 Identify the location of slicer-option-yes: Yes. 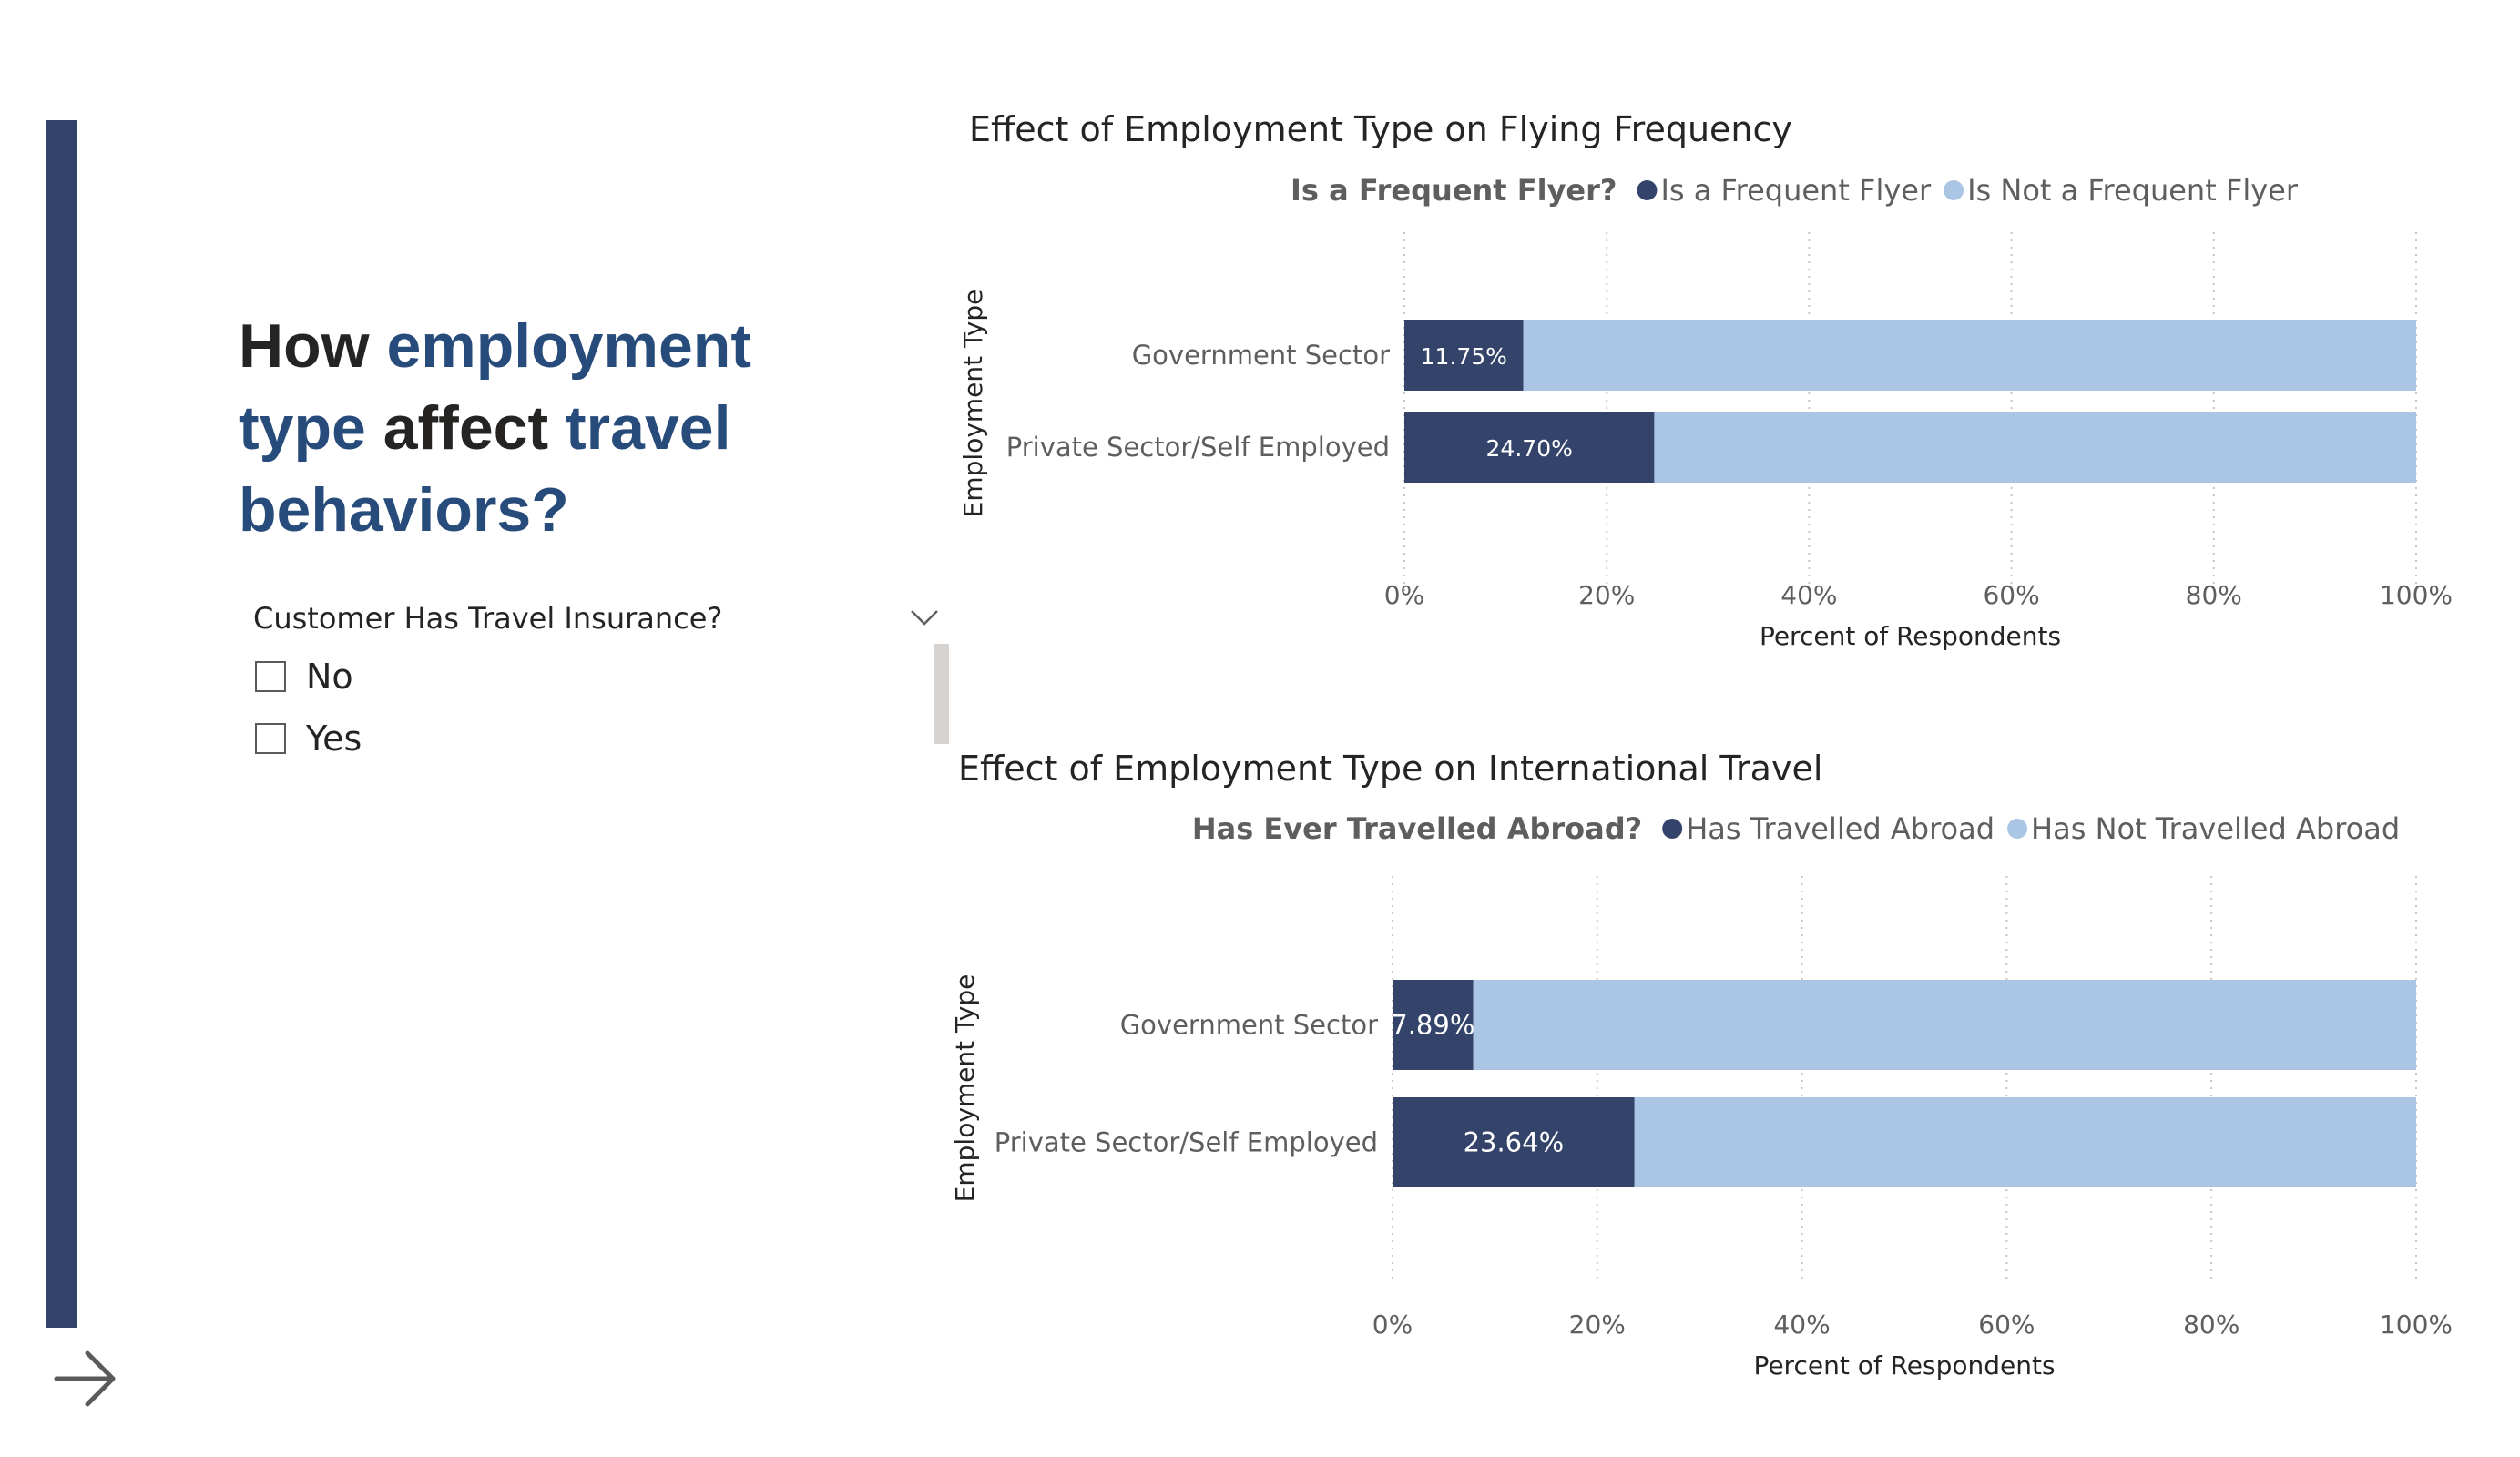
(389, 741).